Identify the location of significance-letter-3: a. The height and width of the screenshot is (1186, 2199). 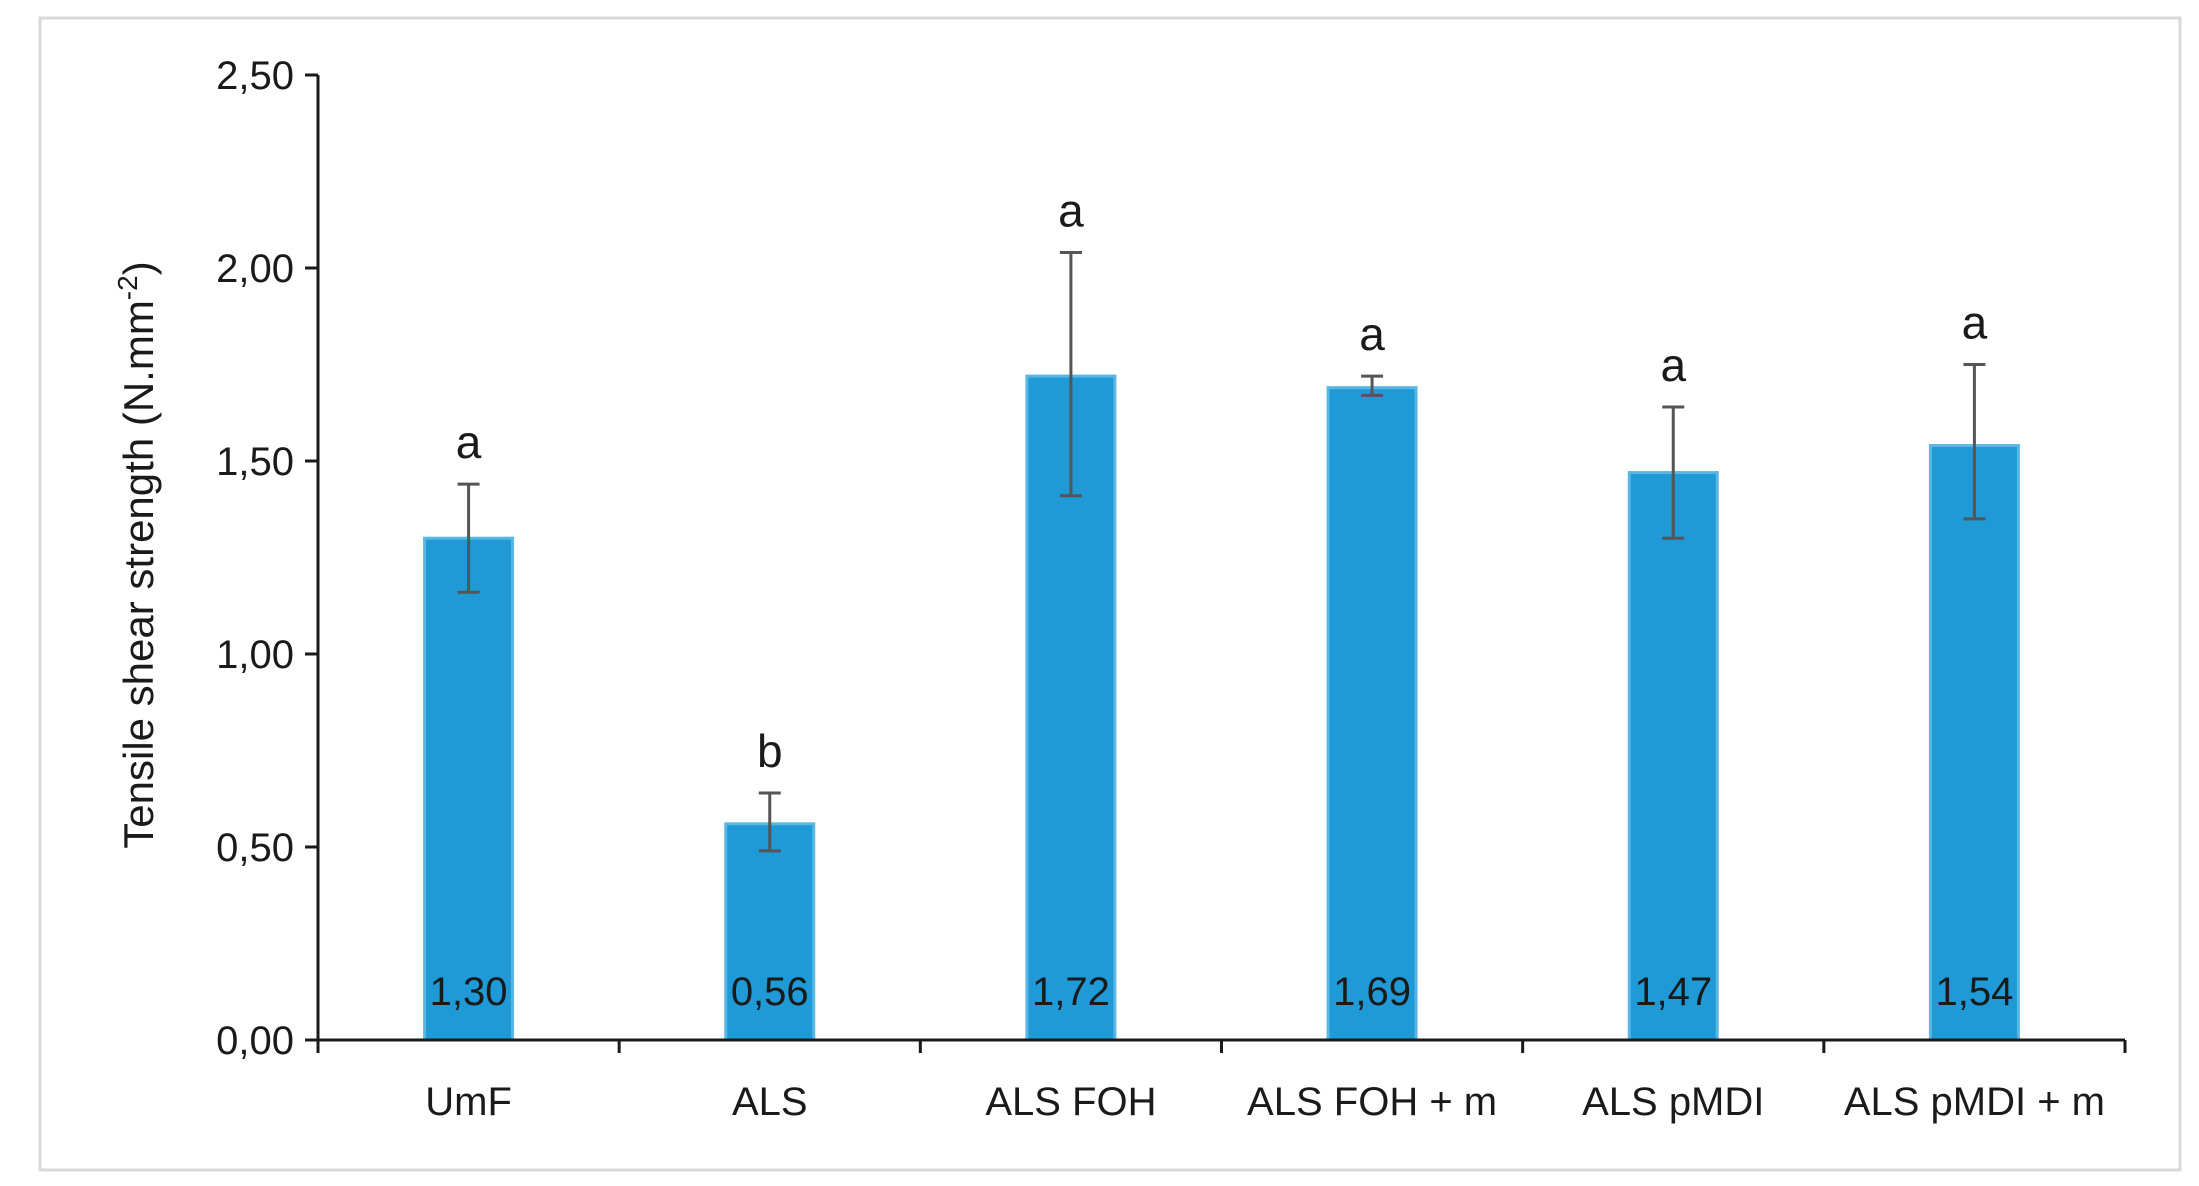
(1372, 334).